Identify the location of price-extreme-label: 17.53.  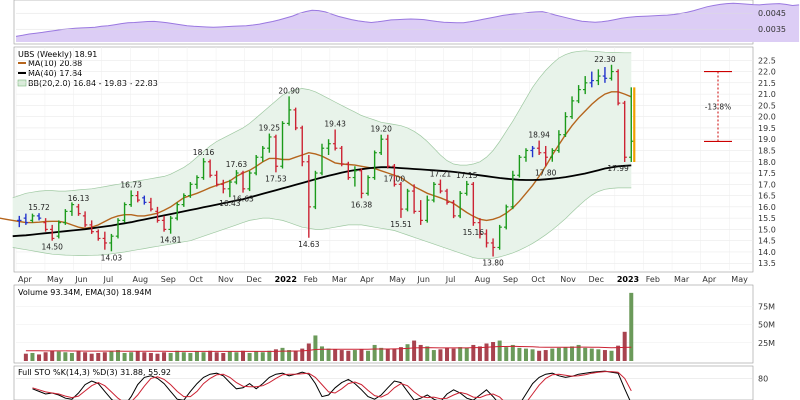
(276, 178).